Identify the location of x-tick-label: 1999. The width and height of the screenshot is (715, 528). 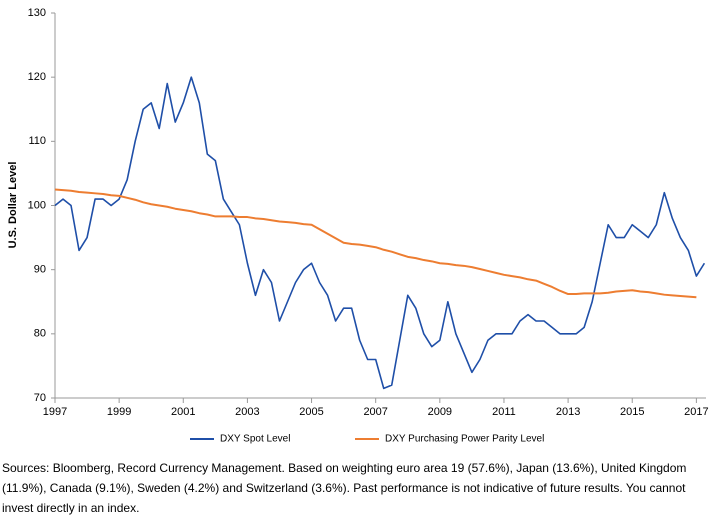
(119, 412).